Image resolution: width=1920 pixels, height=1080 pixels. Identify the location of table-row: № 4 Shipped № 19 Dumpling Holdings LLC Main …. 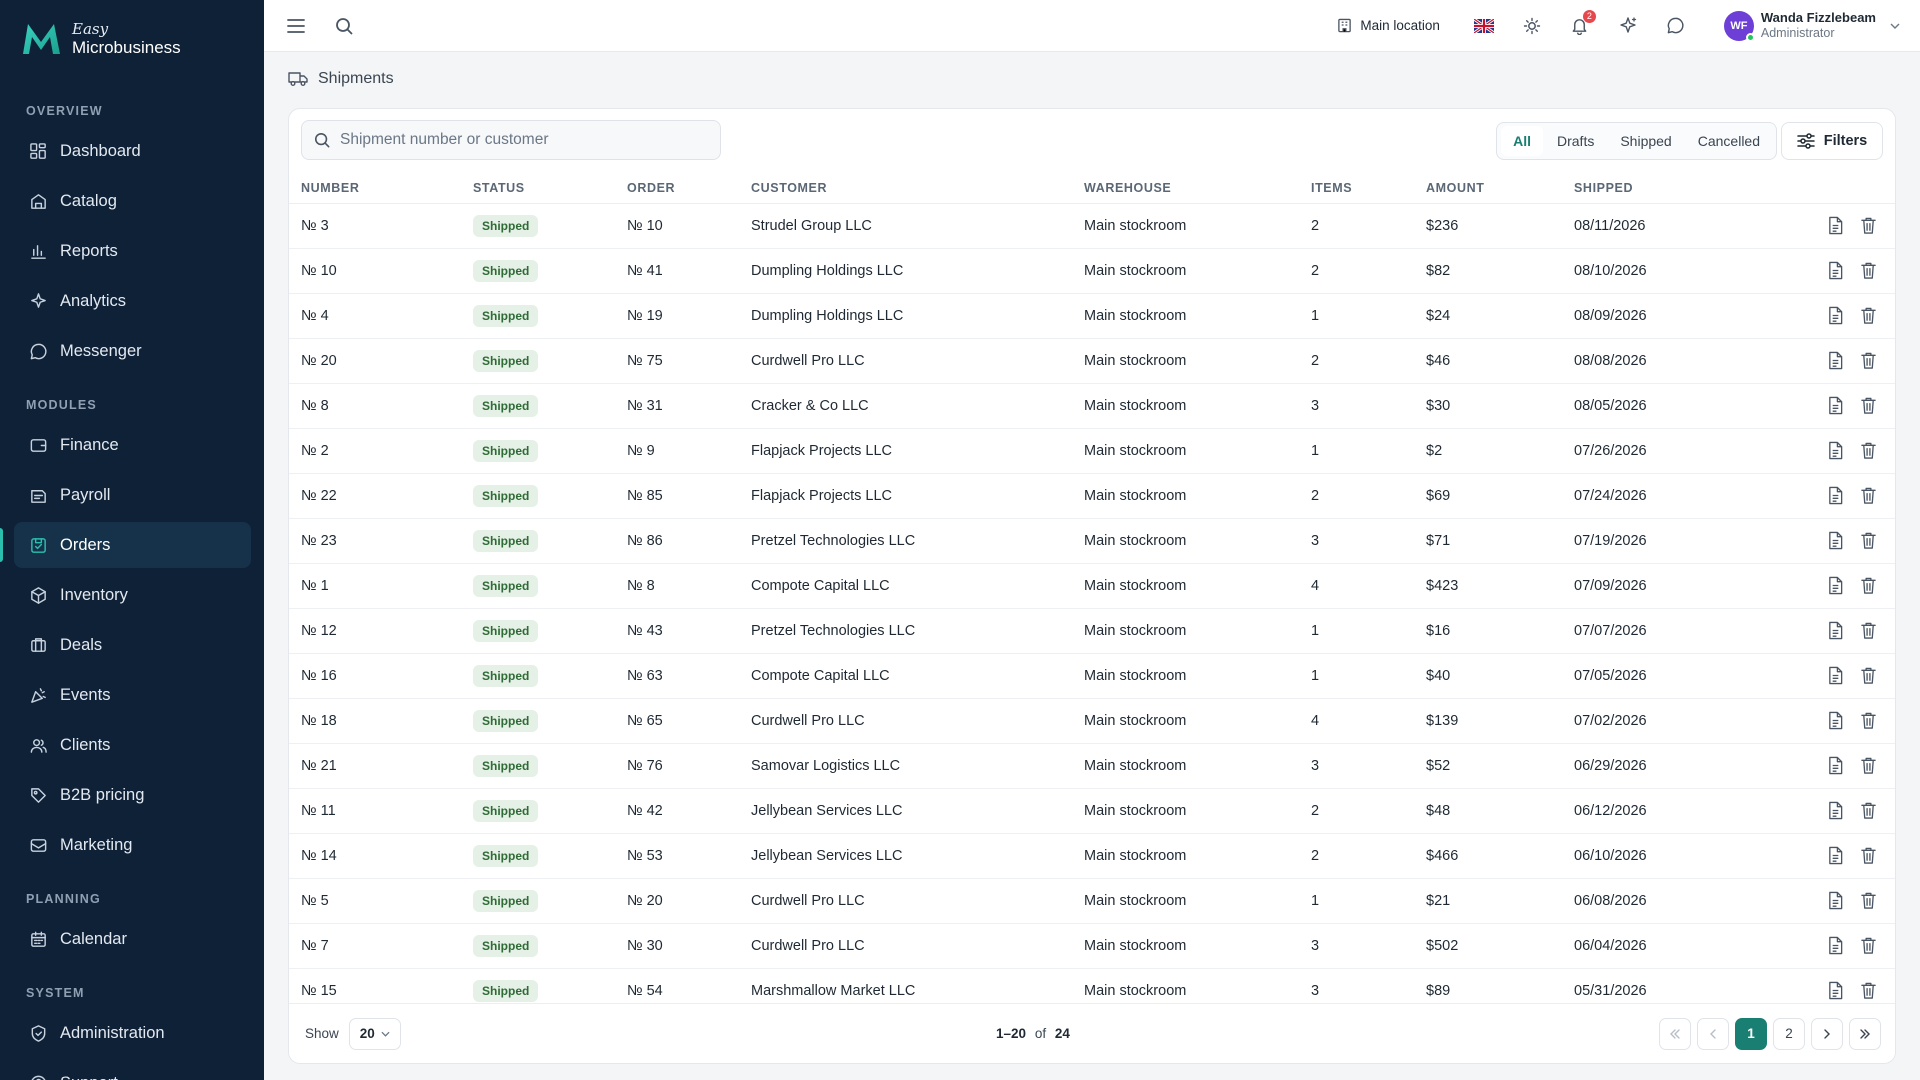
(1092, 316).